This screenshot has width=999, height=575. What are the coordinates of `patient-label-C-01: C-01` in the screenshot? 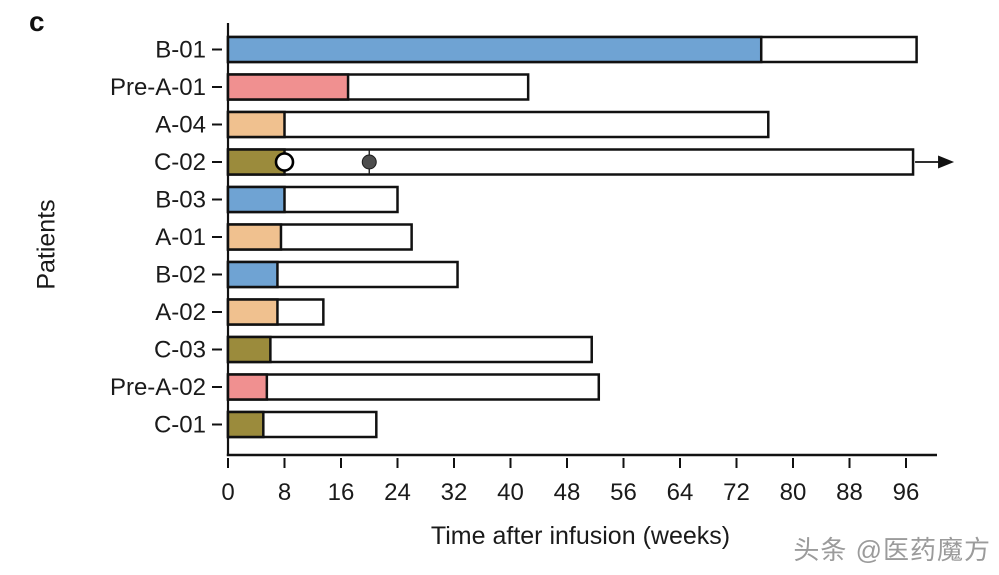 It's located at (180, 425).